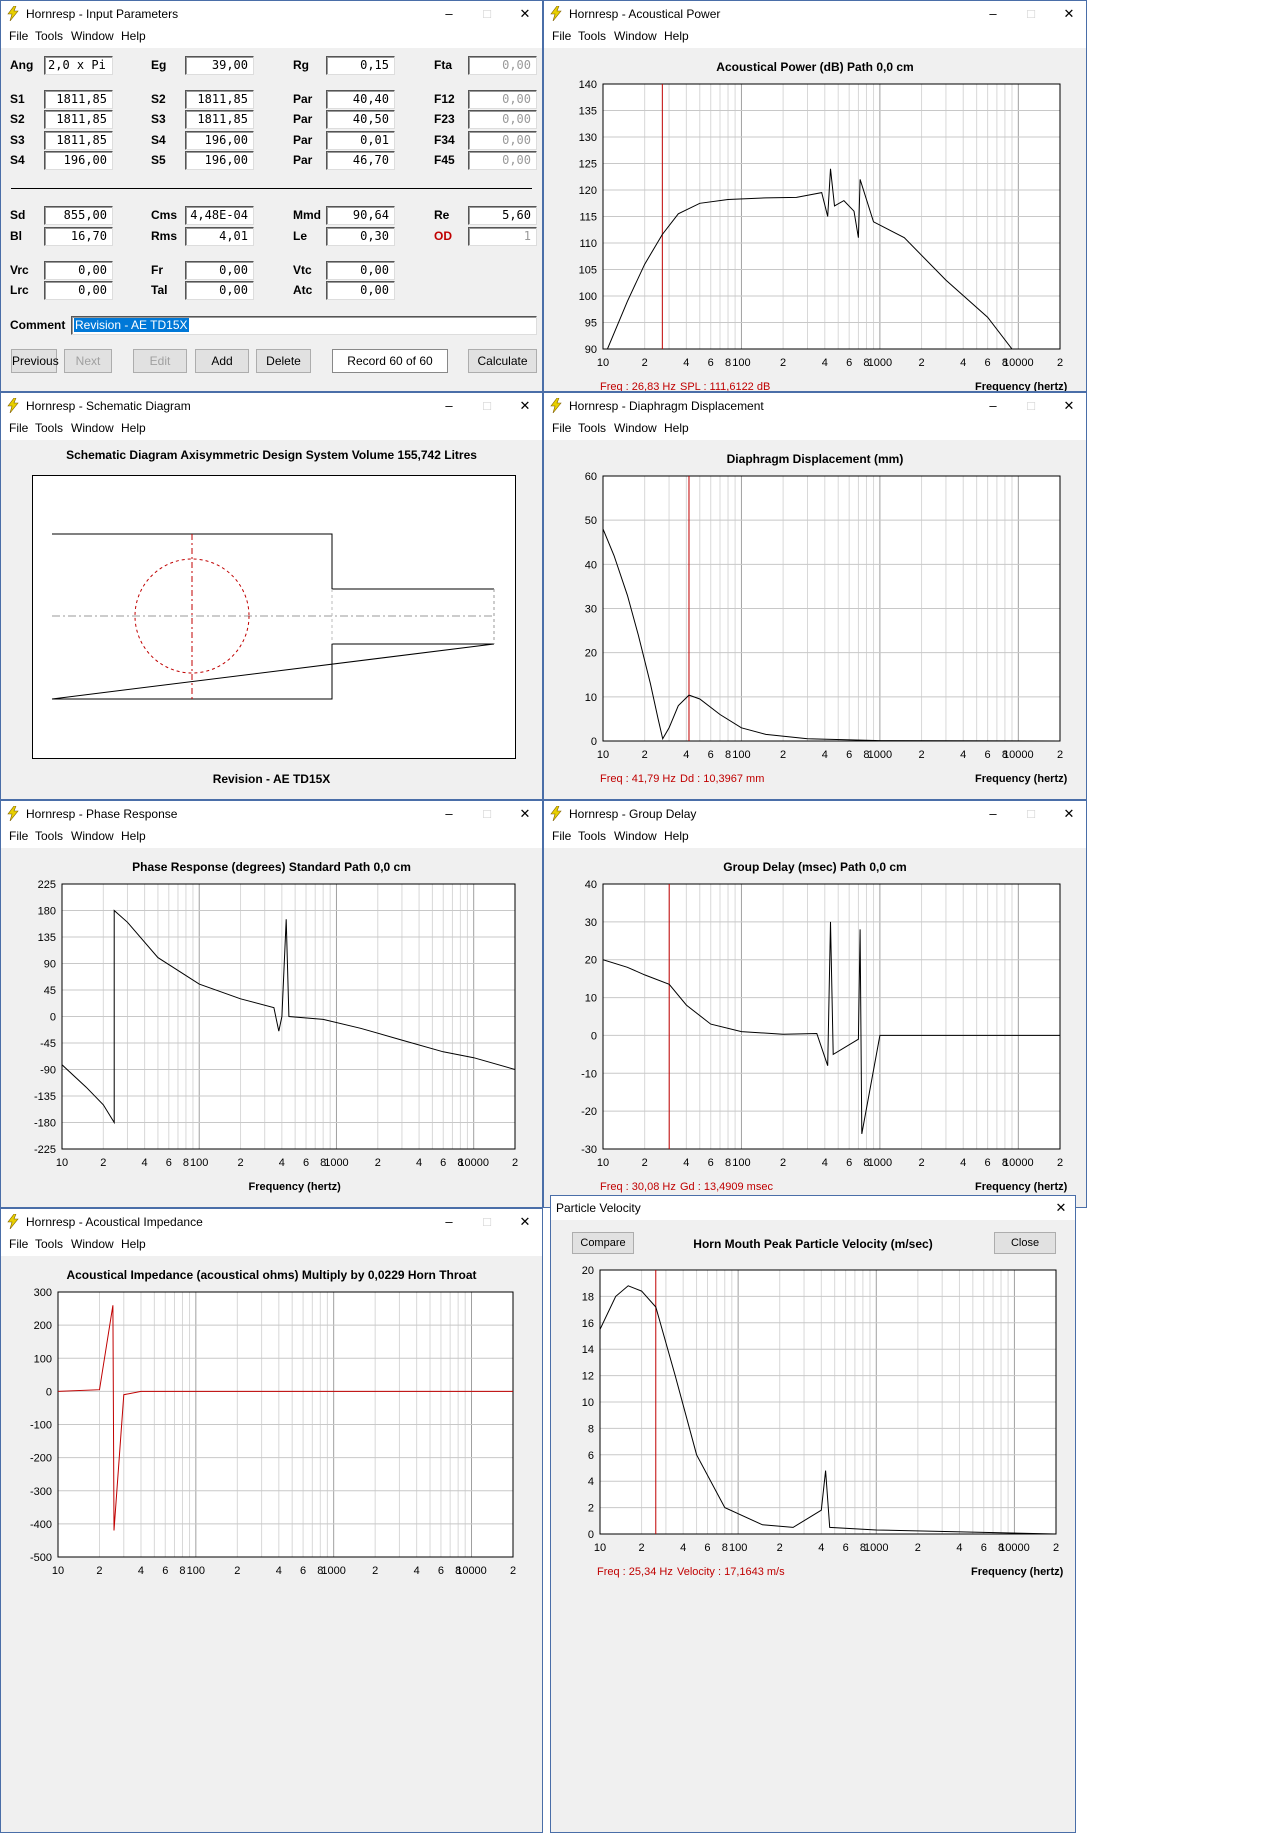 This screenshot has width=1273, height=1833. I want to click on calculate-button: Calculate, so click(502, 361).